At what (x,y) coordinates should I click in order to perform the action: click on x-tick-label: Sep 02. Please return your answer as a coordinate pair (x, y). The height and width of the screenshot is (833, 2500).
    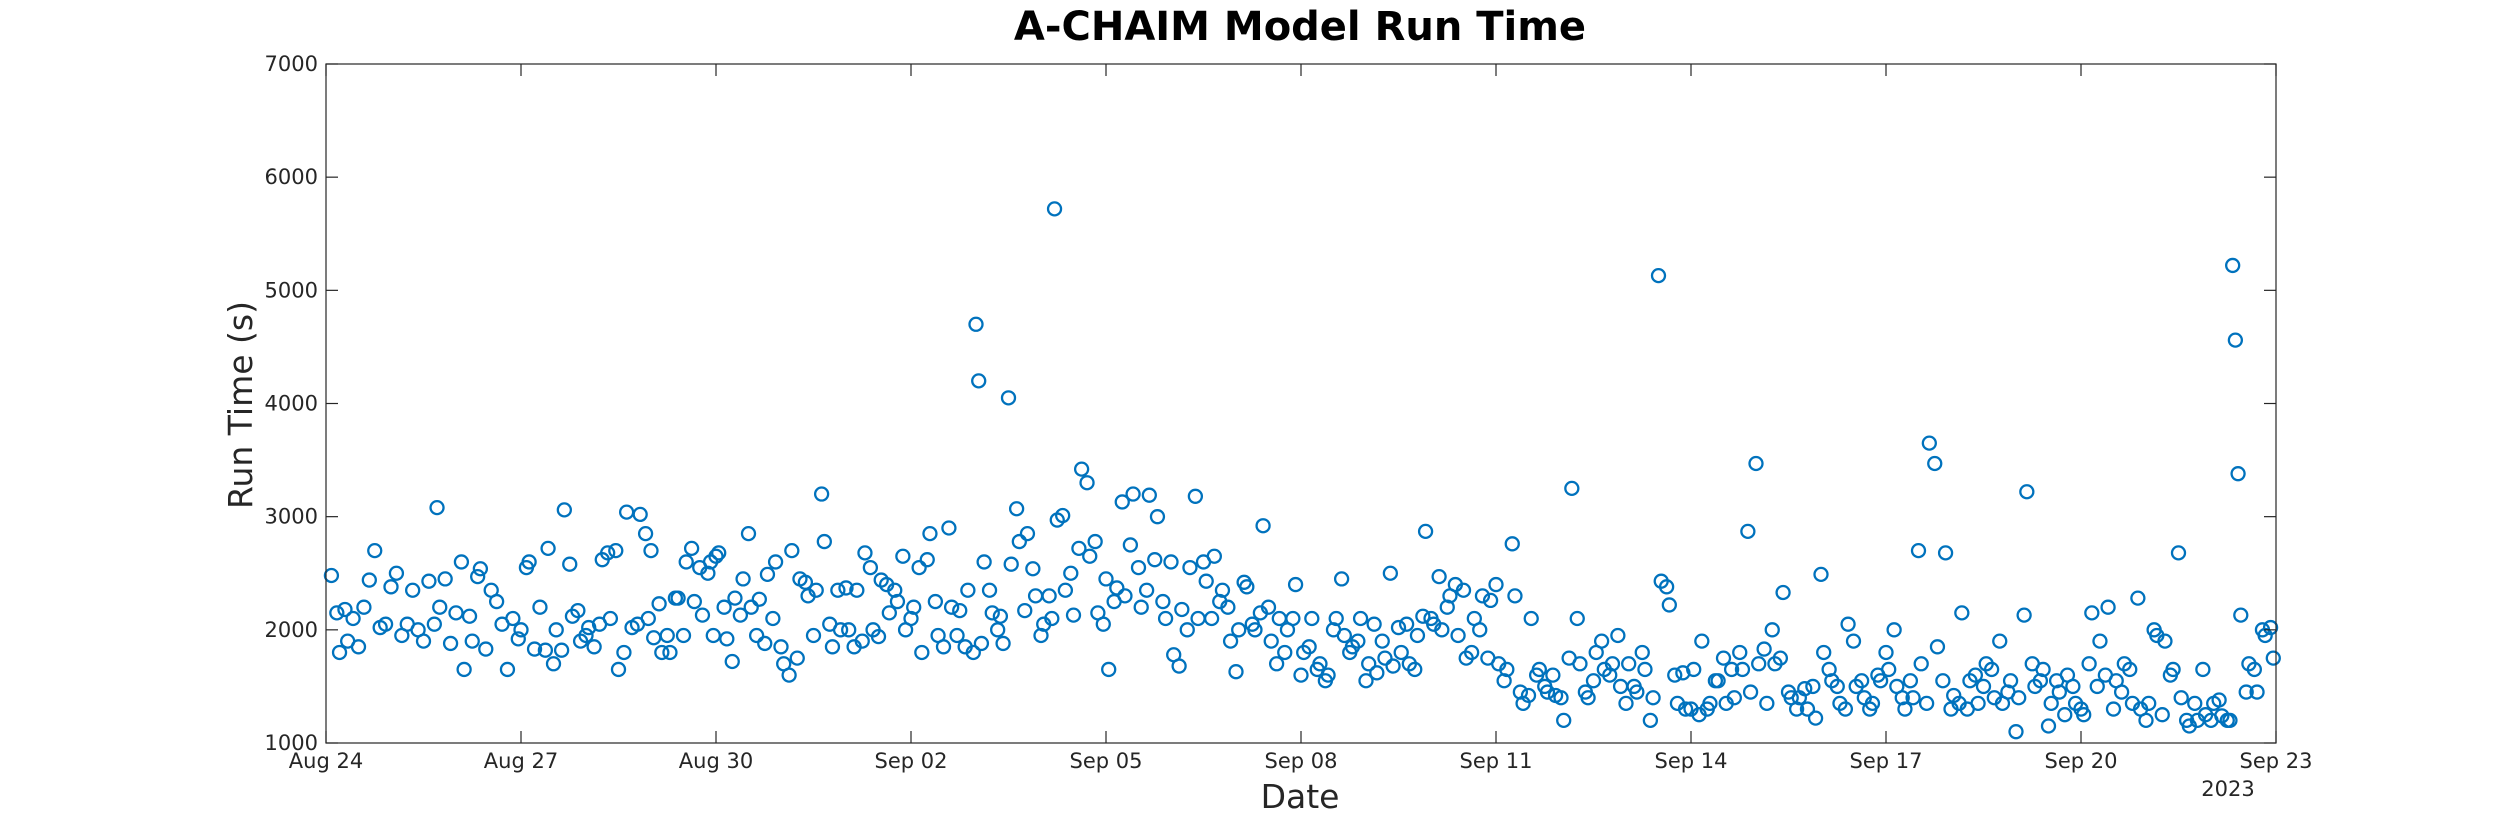
    Looking at the image, I should click on (911, 761).